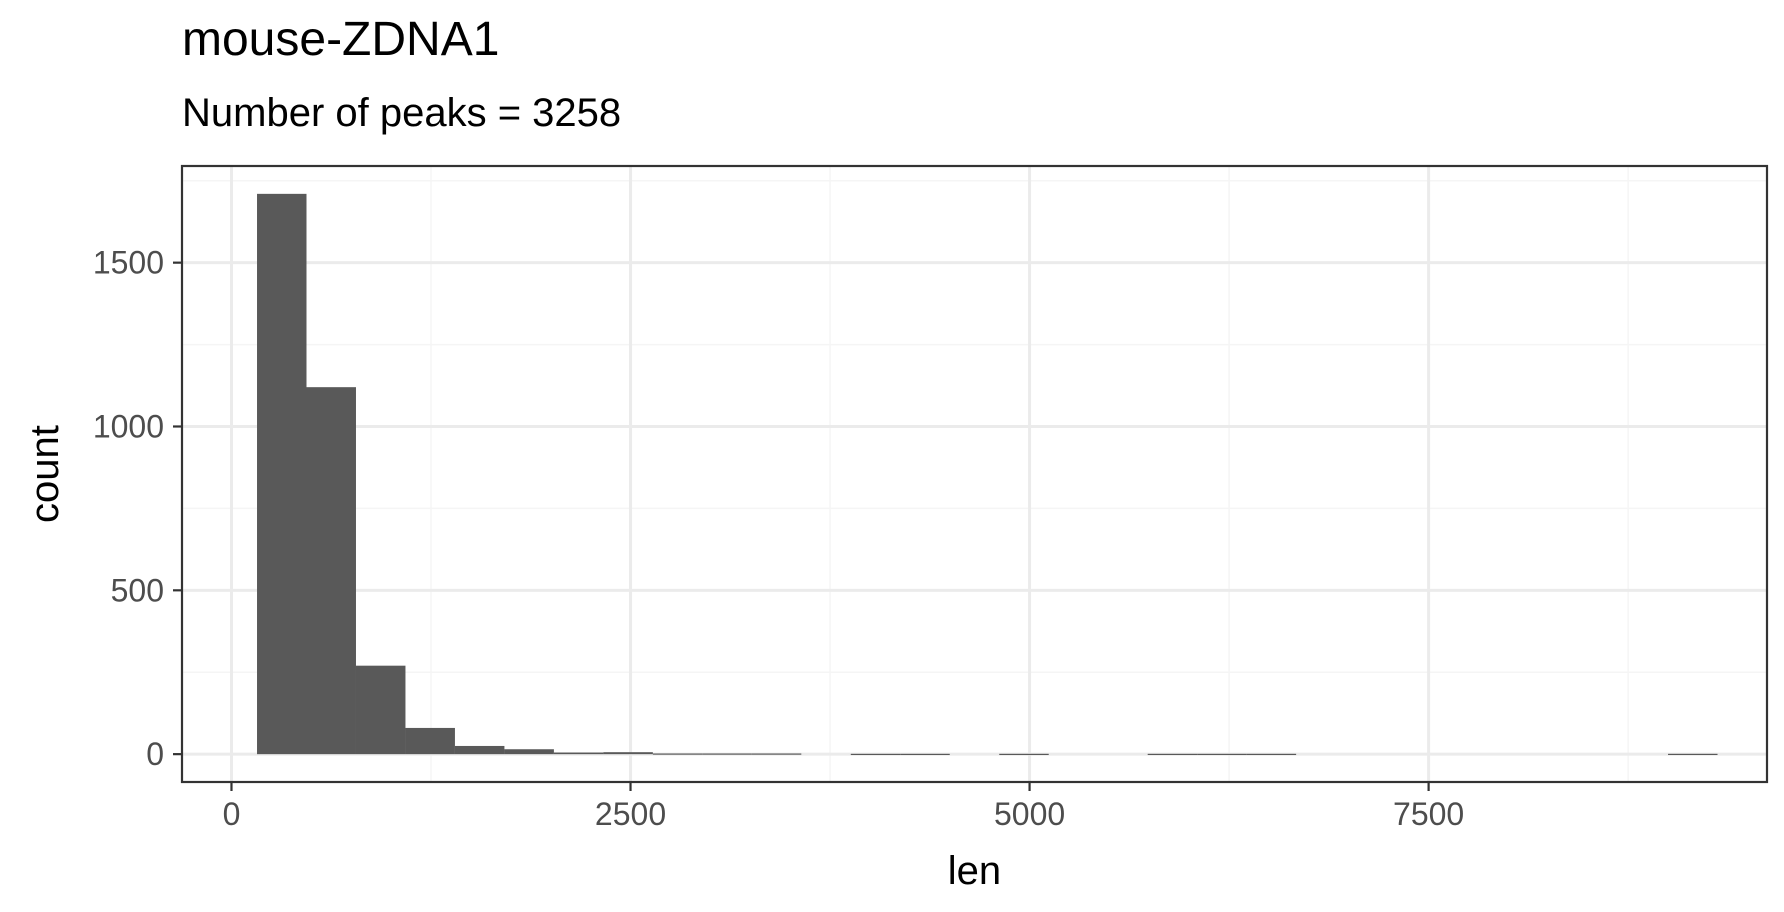 This screenshot has width=1784, height=912. I want to click on y-axis-title: count, so click(45, 474).